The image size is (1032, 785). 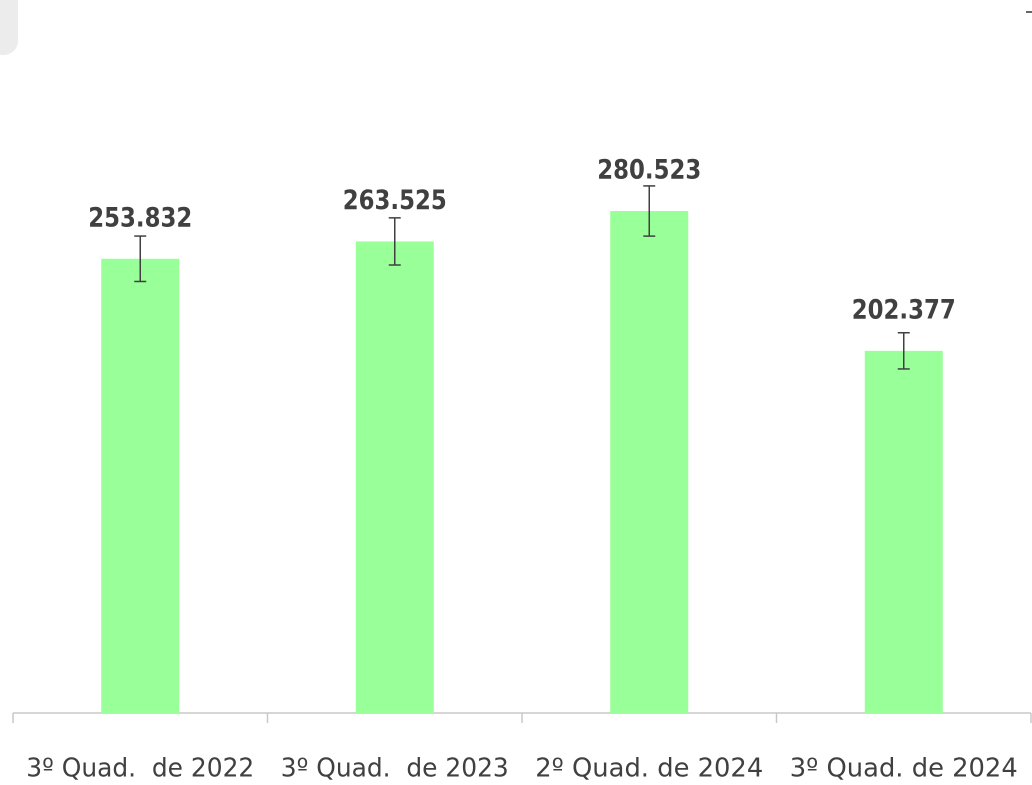 What do you see at coordinates (9, 27) in the screenshot?
I see `panel-corner` at bounding box center [9, 27].